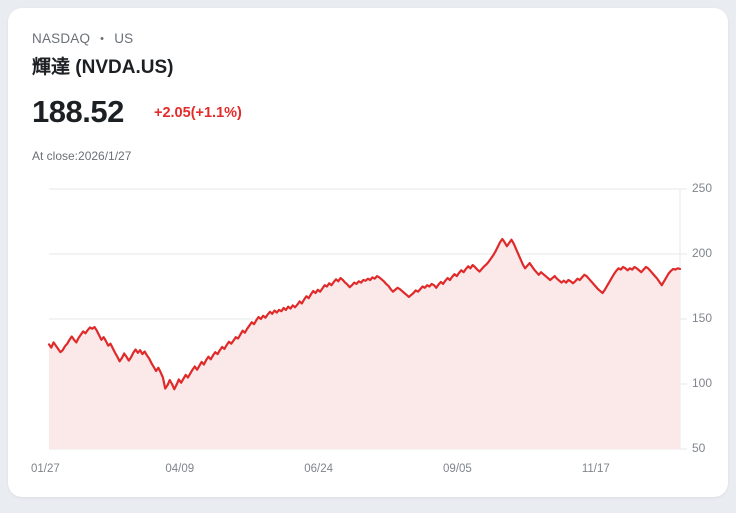 The height and width of the screenshot is (513, 736). I want to click on y-axis-label: 200, so click(702, 253).